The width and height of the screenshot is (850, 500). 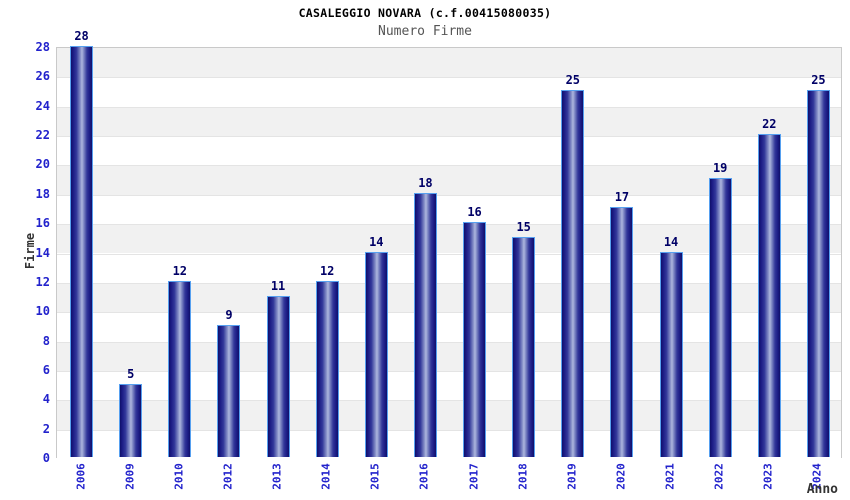 What do you see at coordinates (229, 314) in the screenshot?
I see `bar-value-label: 9` at bounding box center [229, 314].